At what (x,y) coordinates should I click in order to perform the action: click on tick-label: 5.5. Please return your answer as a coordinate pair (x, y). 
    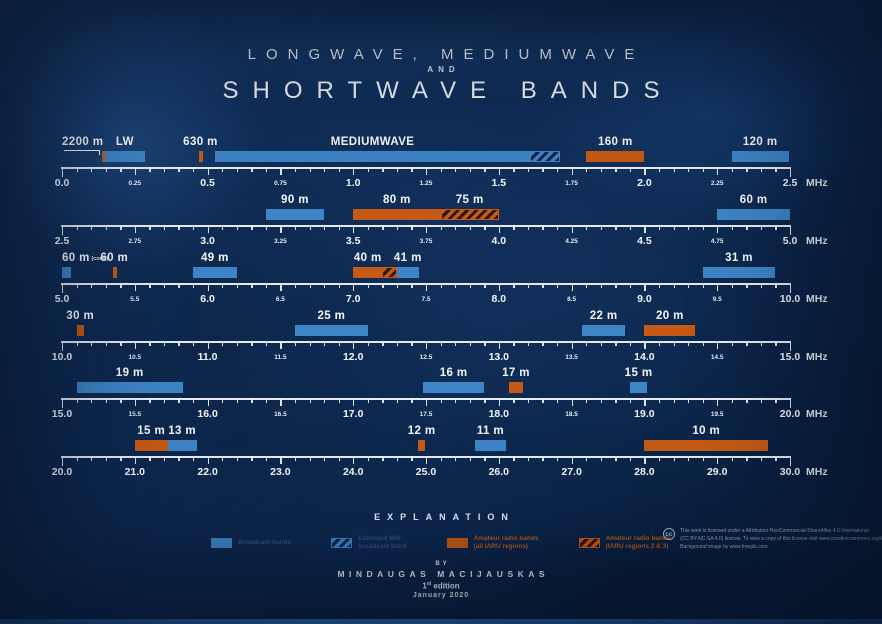
    Looking at the image, I should click on (135, 299).